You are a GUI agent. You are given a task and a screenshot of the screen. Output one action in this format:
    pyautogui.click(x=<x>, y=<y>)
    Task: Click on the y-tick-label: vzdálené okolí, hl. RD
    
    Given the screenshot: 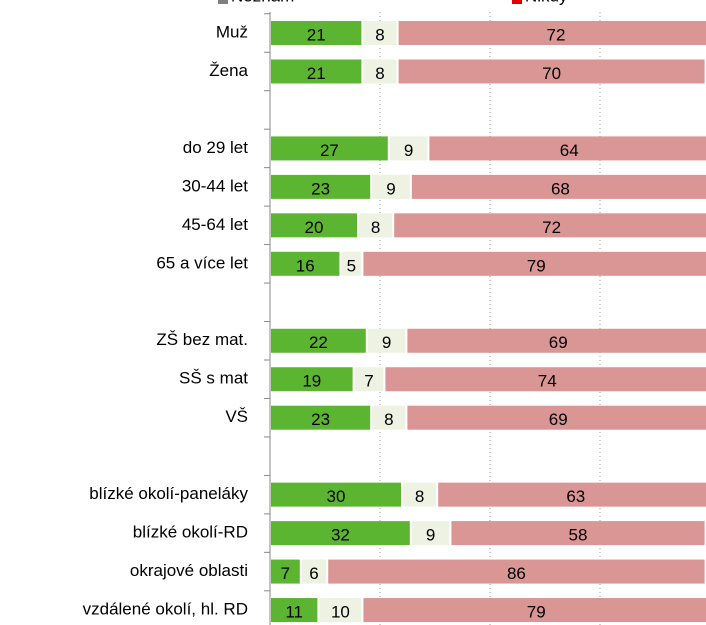 What is the action you would take?
    pyautogui.click(x=165, y=609)
    